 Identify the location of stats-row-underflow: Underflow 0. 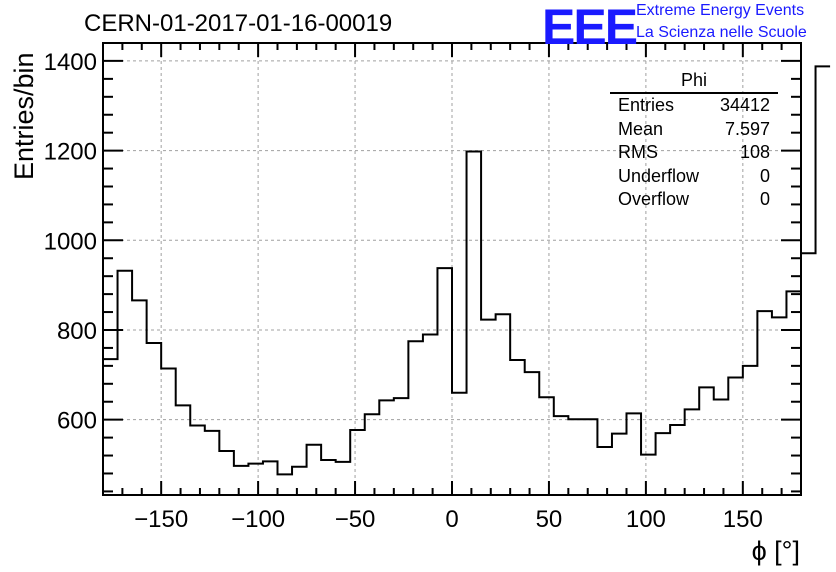
(694, 177).